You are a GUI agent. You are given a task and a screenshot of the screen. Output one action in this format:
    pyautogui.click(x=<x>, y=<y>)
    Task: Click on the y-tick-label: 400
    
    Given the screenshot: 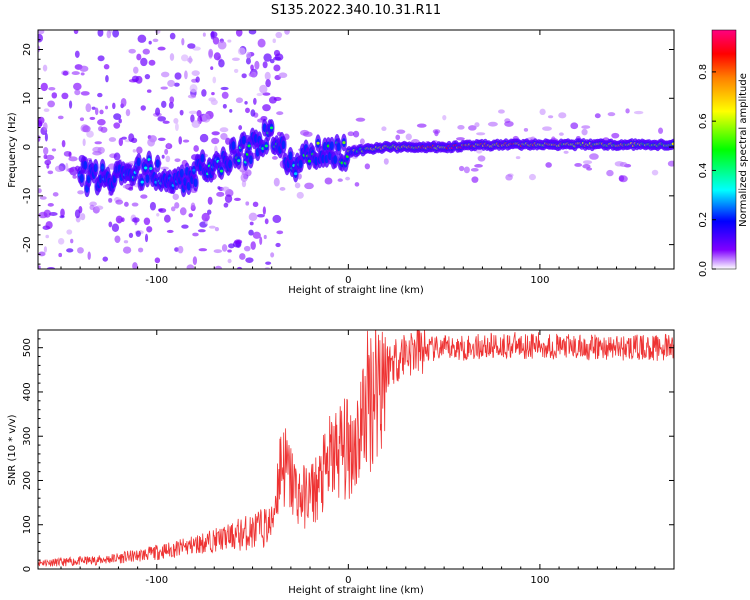 What is the action you would take?
    pyautogui.click(x=27, y=391)
    